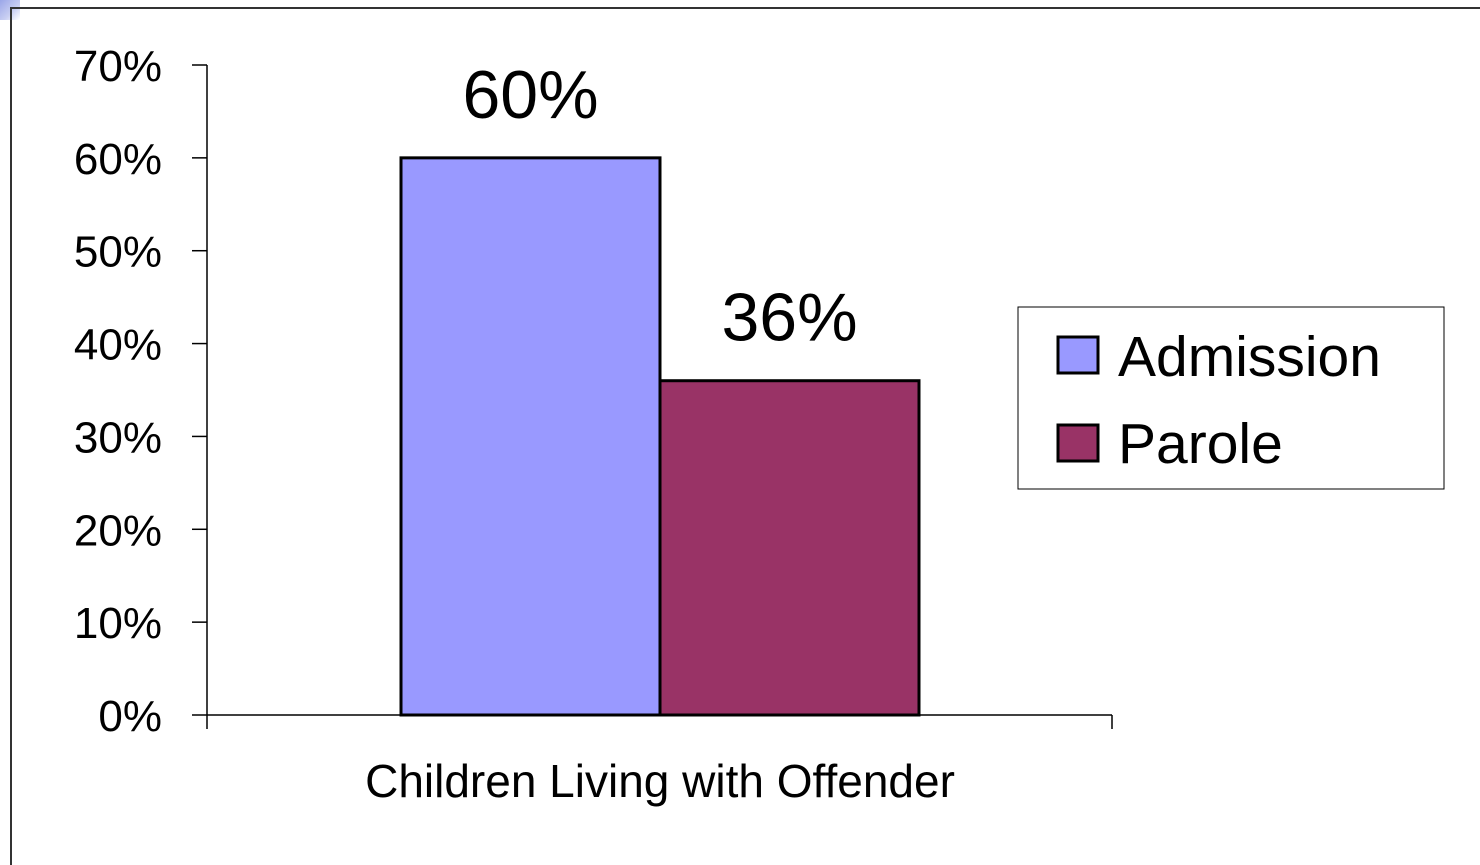  Describe the element at coordinates (789, 318) in the screenshot. I see `data-label-parole: 36%` at that location.